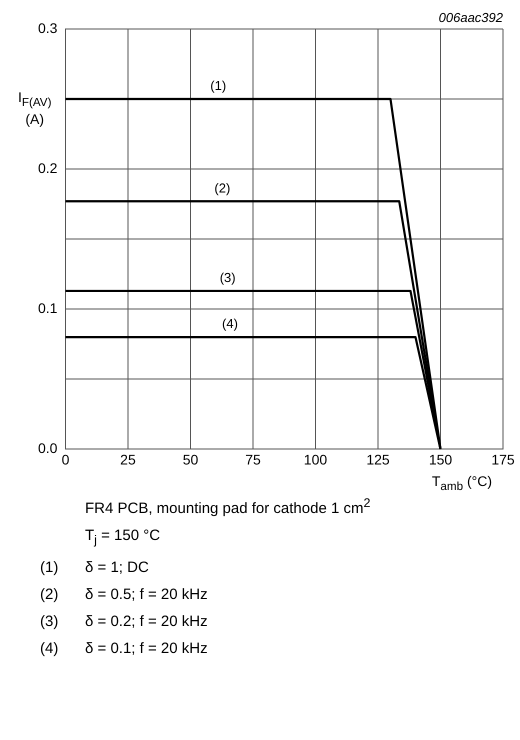 This screenshot has height=740, width=520. What do you see at coordinates (48, 28) in the screenshot?
I see `y-tick-label: 0.3` at bounding box center [48, 28].